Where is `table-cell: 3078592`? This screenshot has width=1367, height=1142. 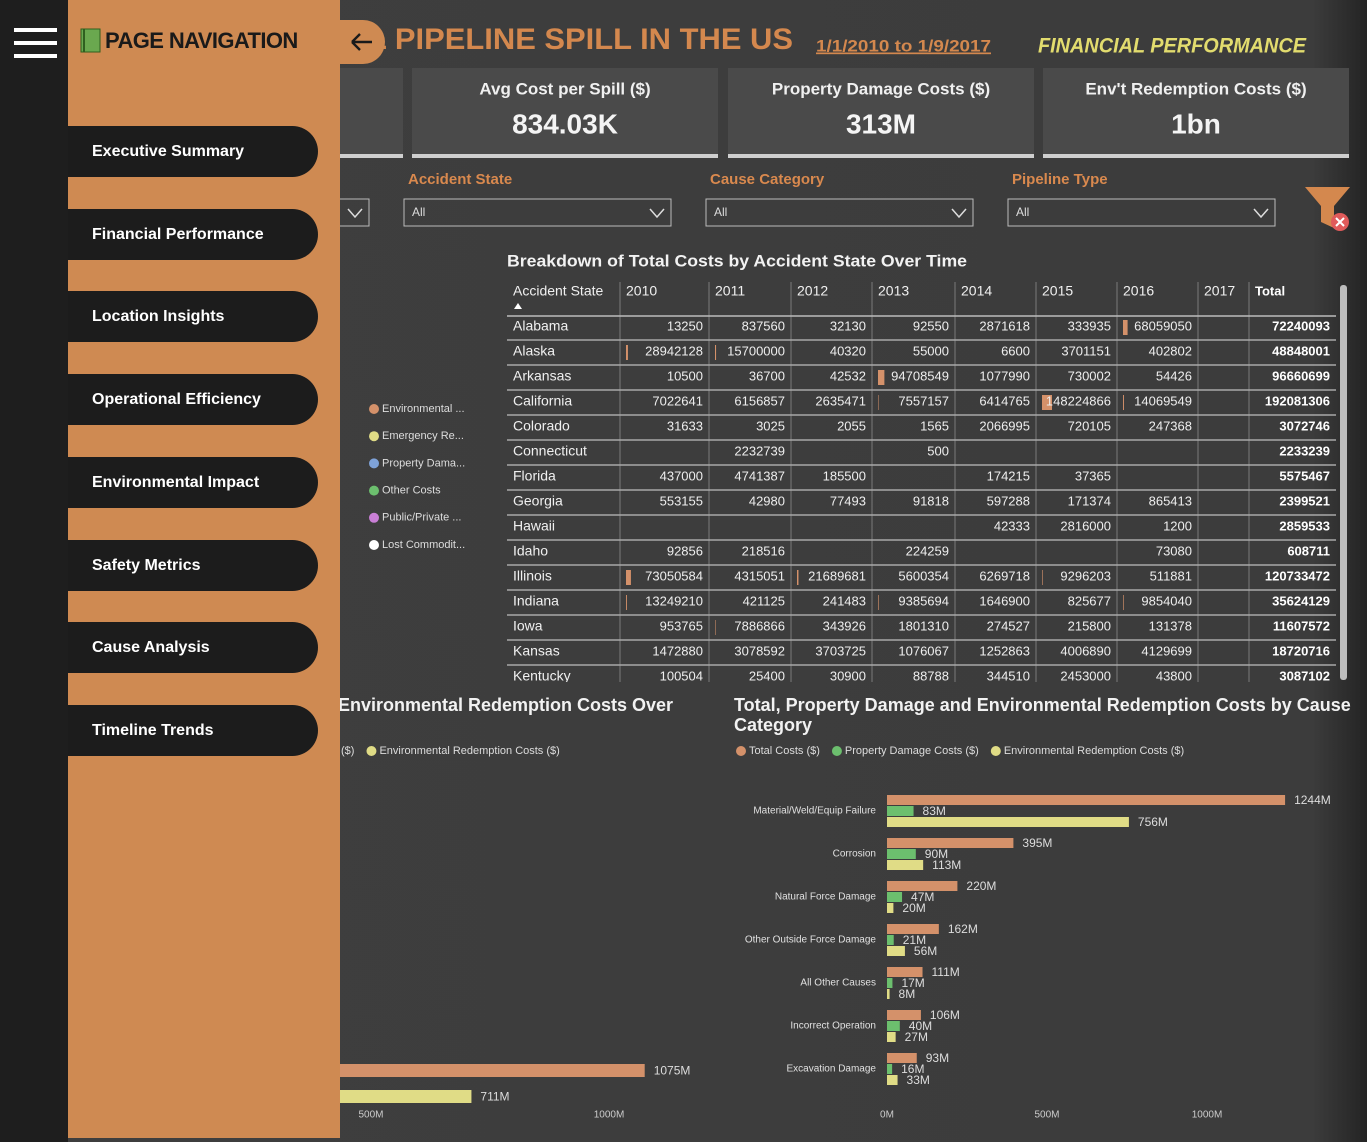 table-cell: 3078592 is located at coordinates (759, 650).